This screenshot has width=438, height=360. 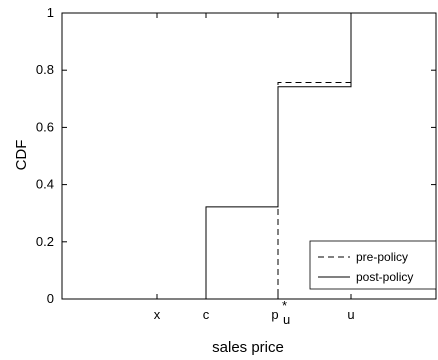 I want to click on legend-label-post-policy: post-policy, so click(x=384, y=277).